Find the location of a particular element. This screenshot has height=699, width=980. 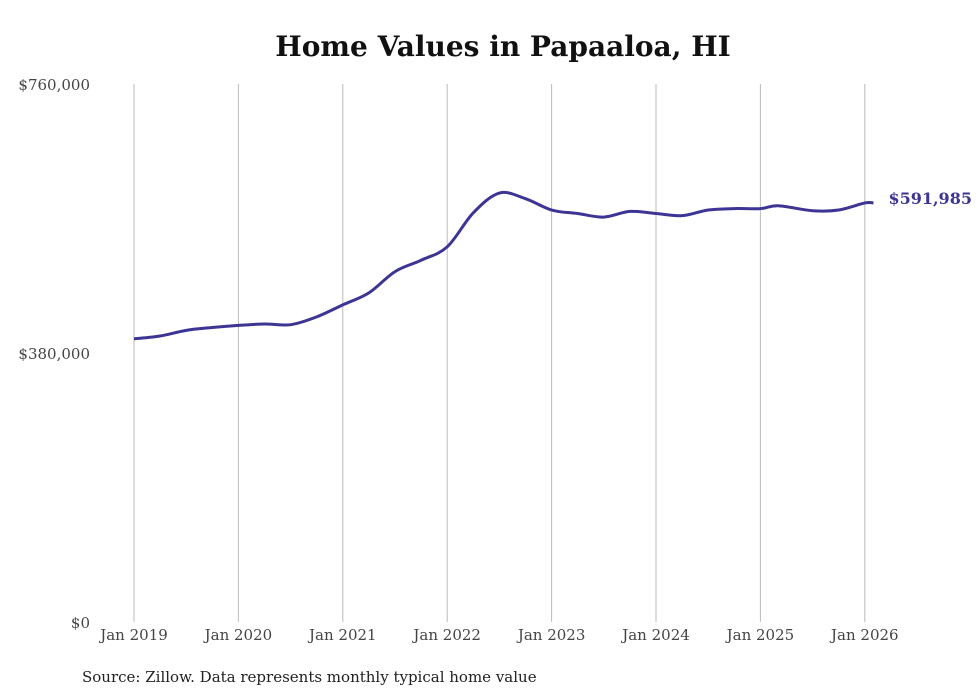

x-tick-label: Jan 2025 is located at coordinates (760, 635).